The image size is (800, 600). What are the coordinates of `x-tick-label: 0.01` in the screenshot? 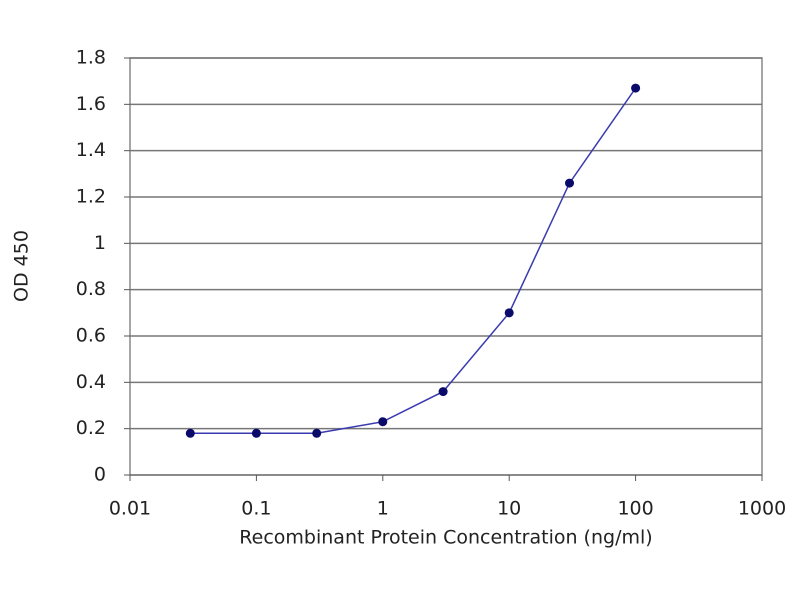 It's located at (130, 509).